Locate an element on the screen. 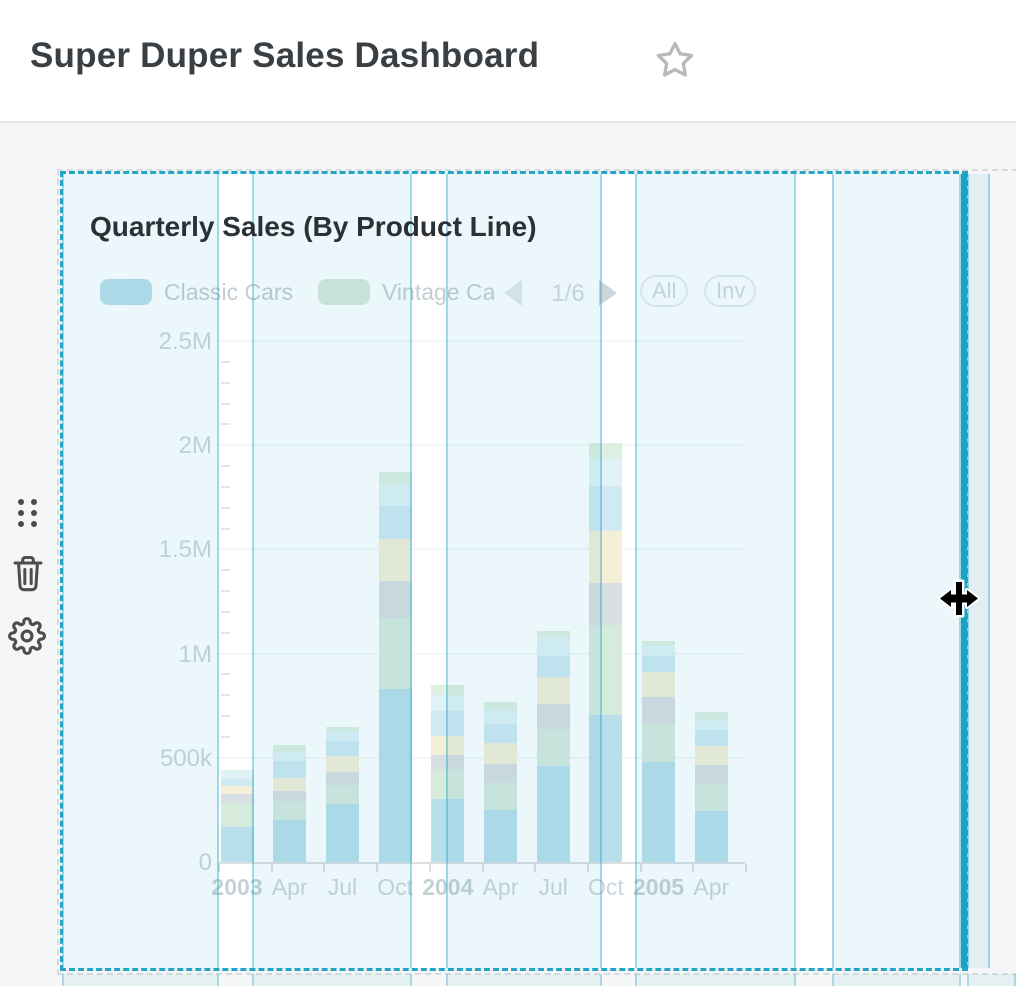 This screenshot has width=1016, height=986. legend-select-all-button: All is located at coordinates (664, 291).